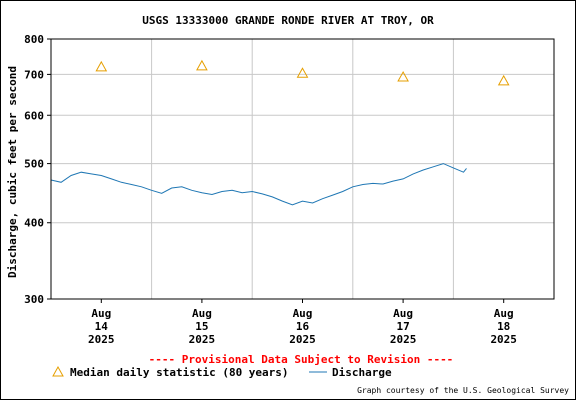  I want to click on x-tick-label: 15, so click(201, 326).